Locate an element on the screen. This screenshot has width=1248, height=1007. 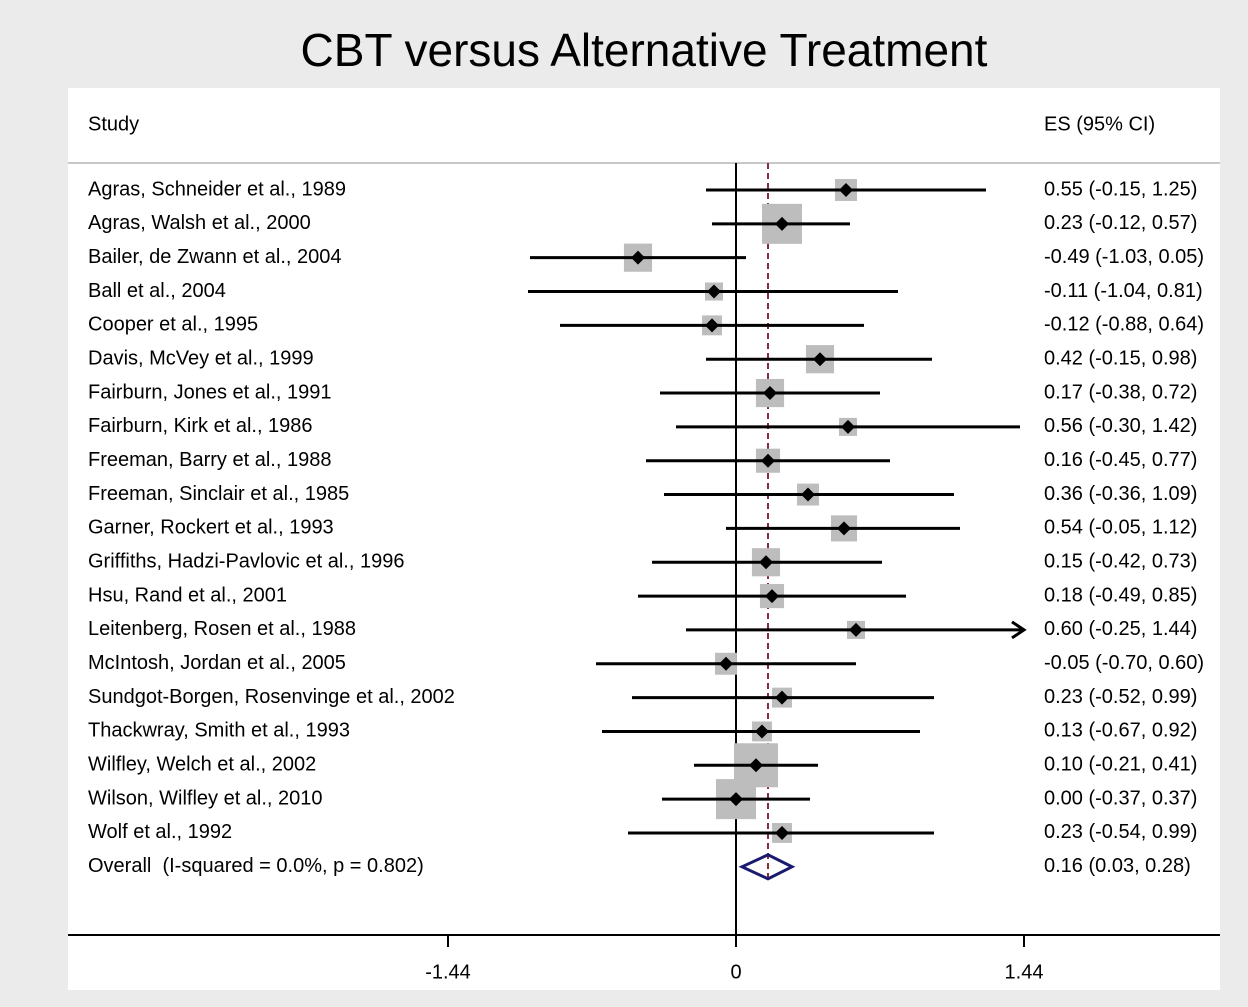
overall-label: Overall (I-squared = 0.0%, p = 0.802) is located at coordinates (256, 866).